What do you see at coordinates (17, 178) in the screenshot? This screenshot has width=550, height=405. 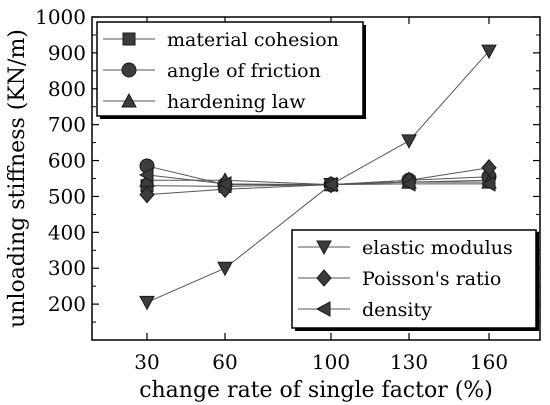 I see `y-axis-title: unloading stiffness (KN/m)` at bounding box center [17, 178].